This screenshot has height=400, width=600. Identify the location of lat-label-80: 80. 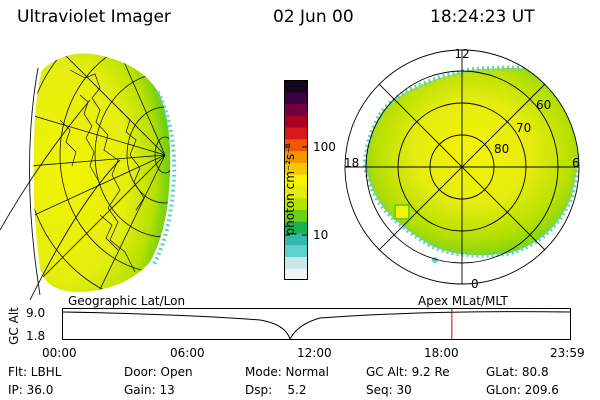
(501, 149).